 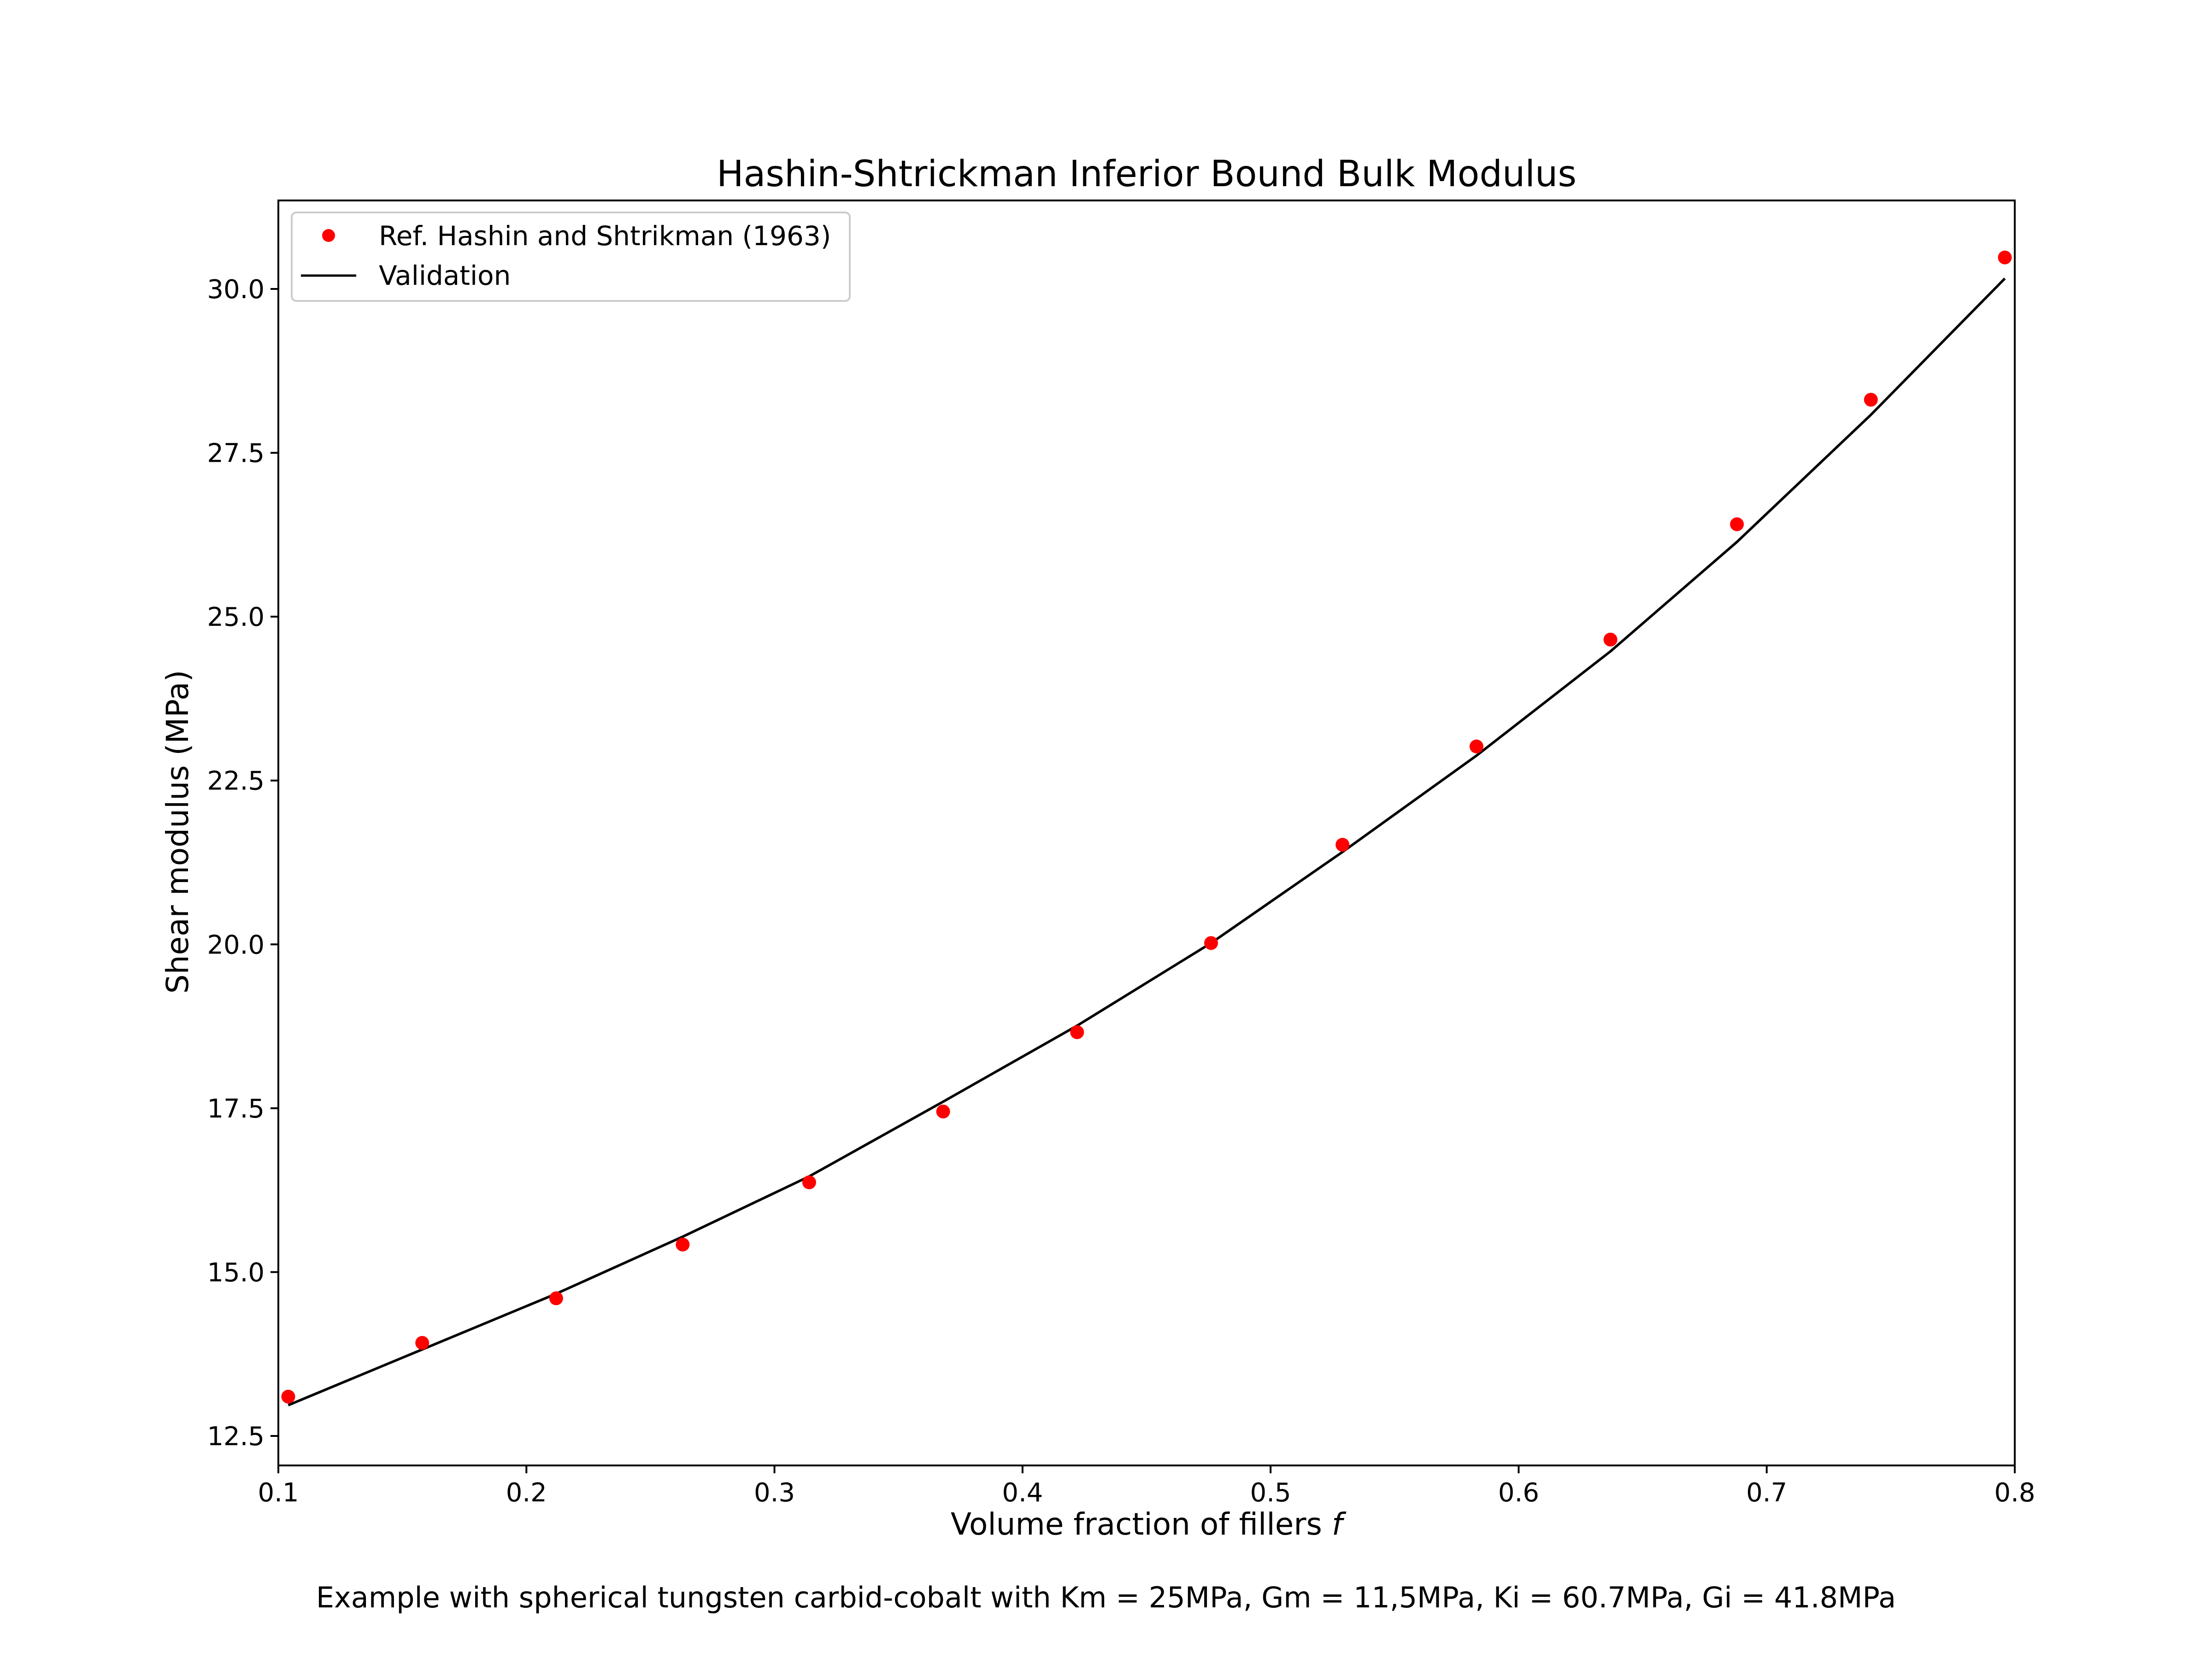 What do you see at coordinates (236, 454) in the screenshot?
I see `y-tick-label: 27.5` at bounding box center [236, 454].